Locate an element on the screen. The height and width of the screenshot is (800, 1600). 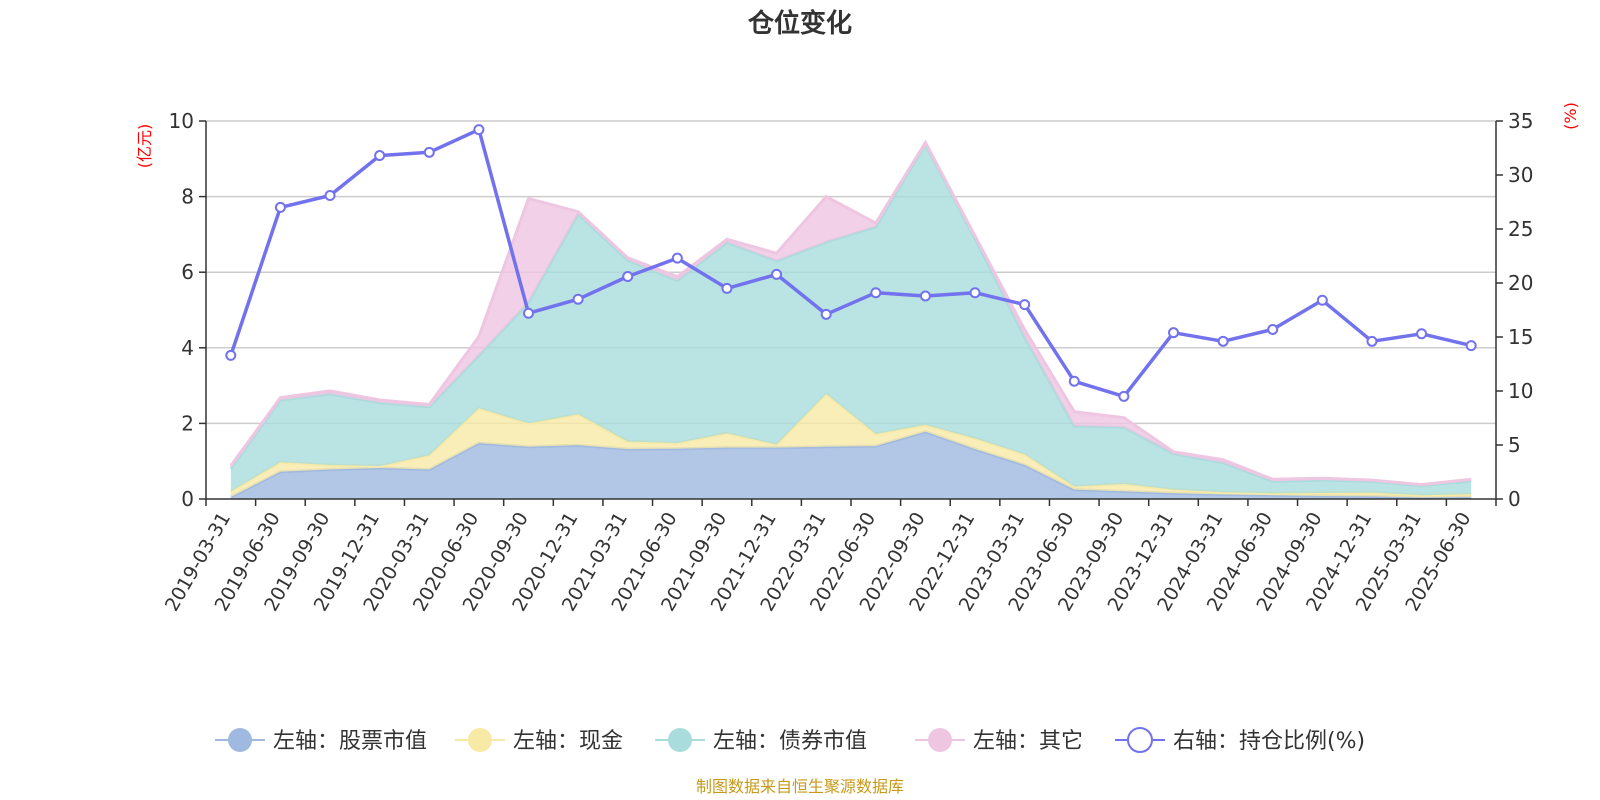
legend-item: 左轴：债券市值 is located at coordinates (761, 741).